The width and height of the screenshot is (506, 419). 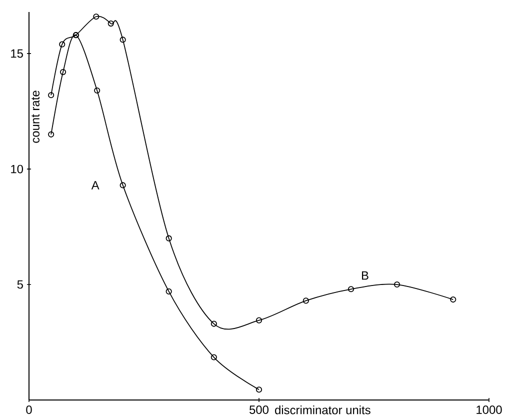 I want to click on y-tick-label: 5, so click(x=20, y=284).